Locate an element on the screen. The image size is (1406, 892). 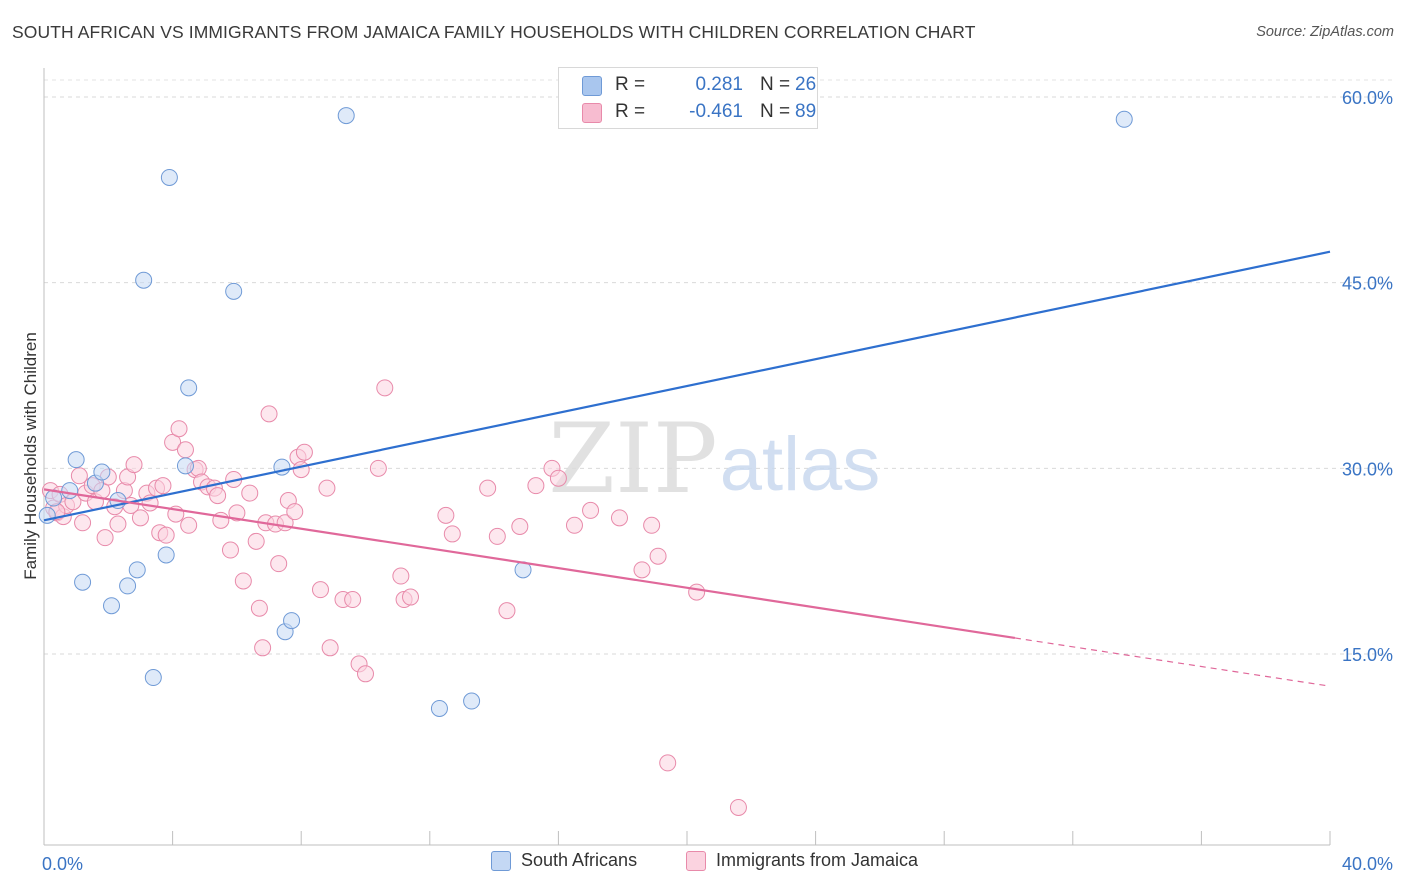
y-tick-label: 15.0% is located at coordinates (1367, 655).